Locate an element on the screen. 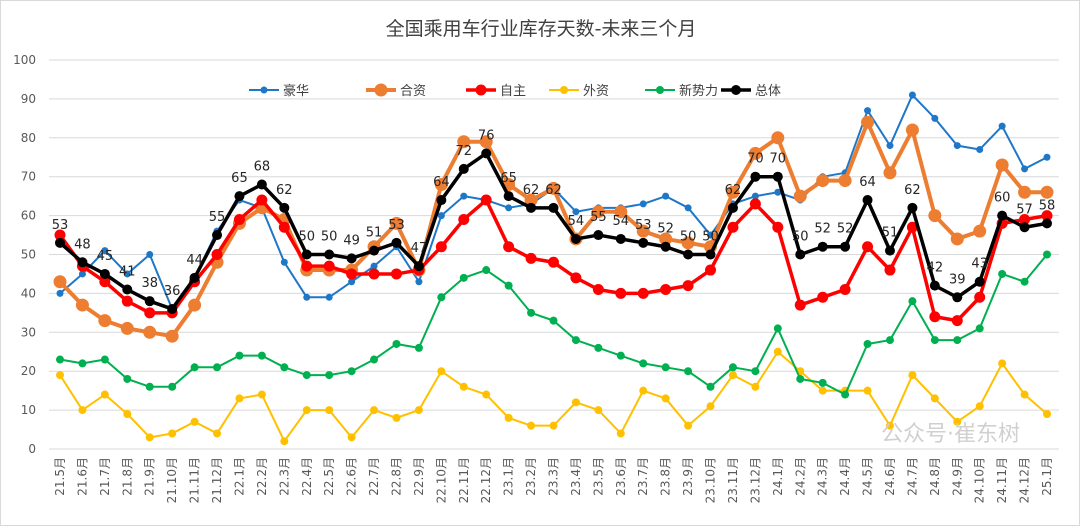  x-tick-label: 23.6月 is located at coordinates (621, 476).